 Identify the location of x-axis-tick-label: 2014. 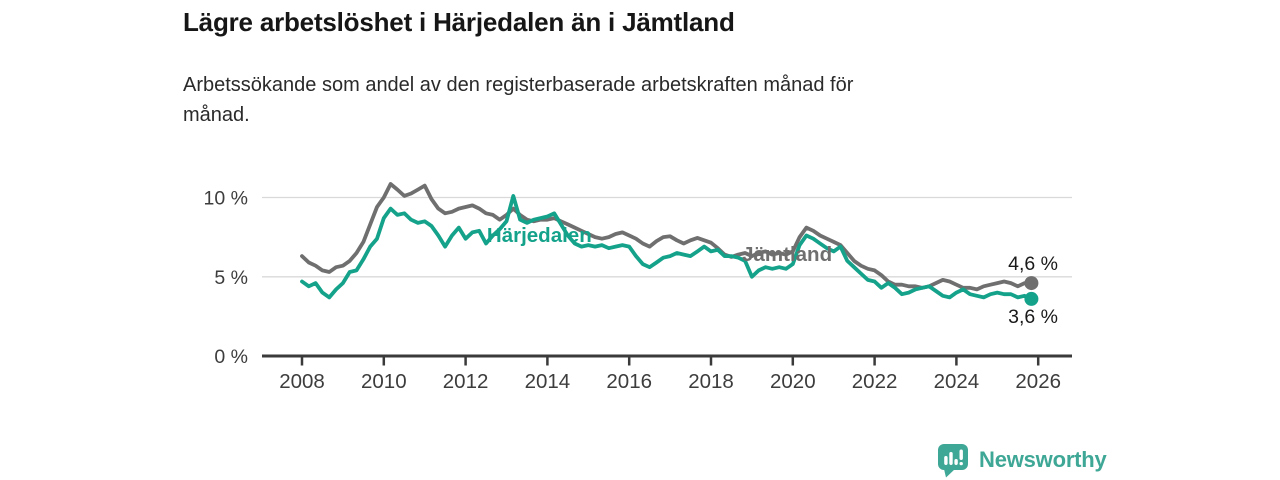
(548, 381).